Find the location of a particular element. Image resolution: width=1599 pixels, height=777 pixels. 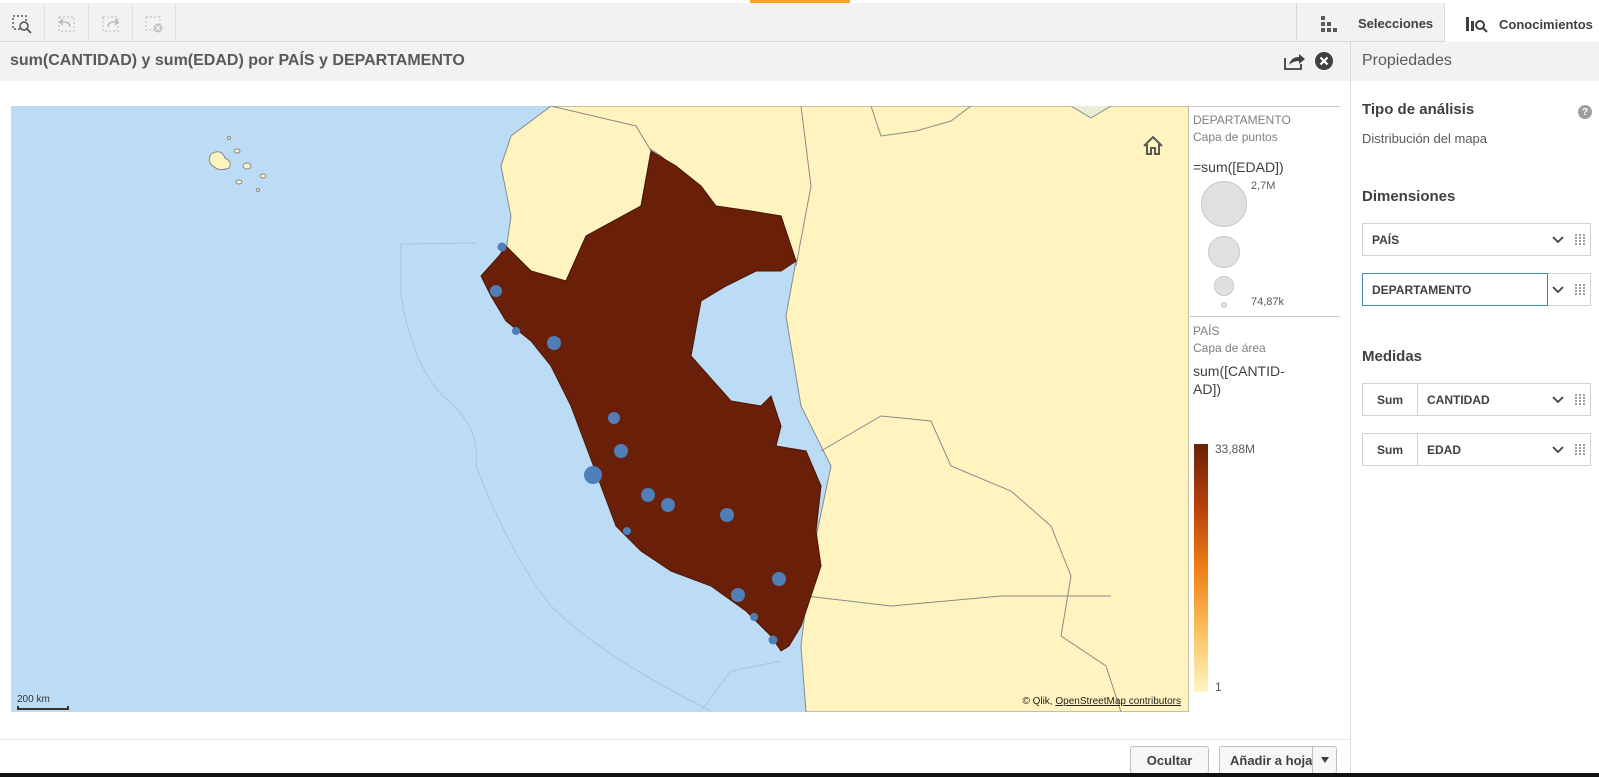

legend-bubble-tiny is located at coordinates (1224, 305).